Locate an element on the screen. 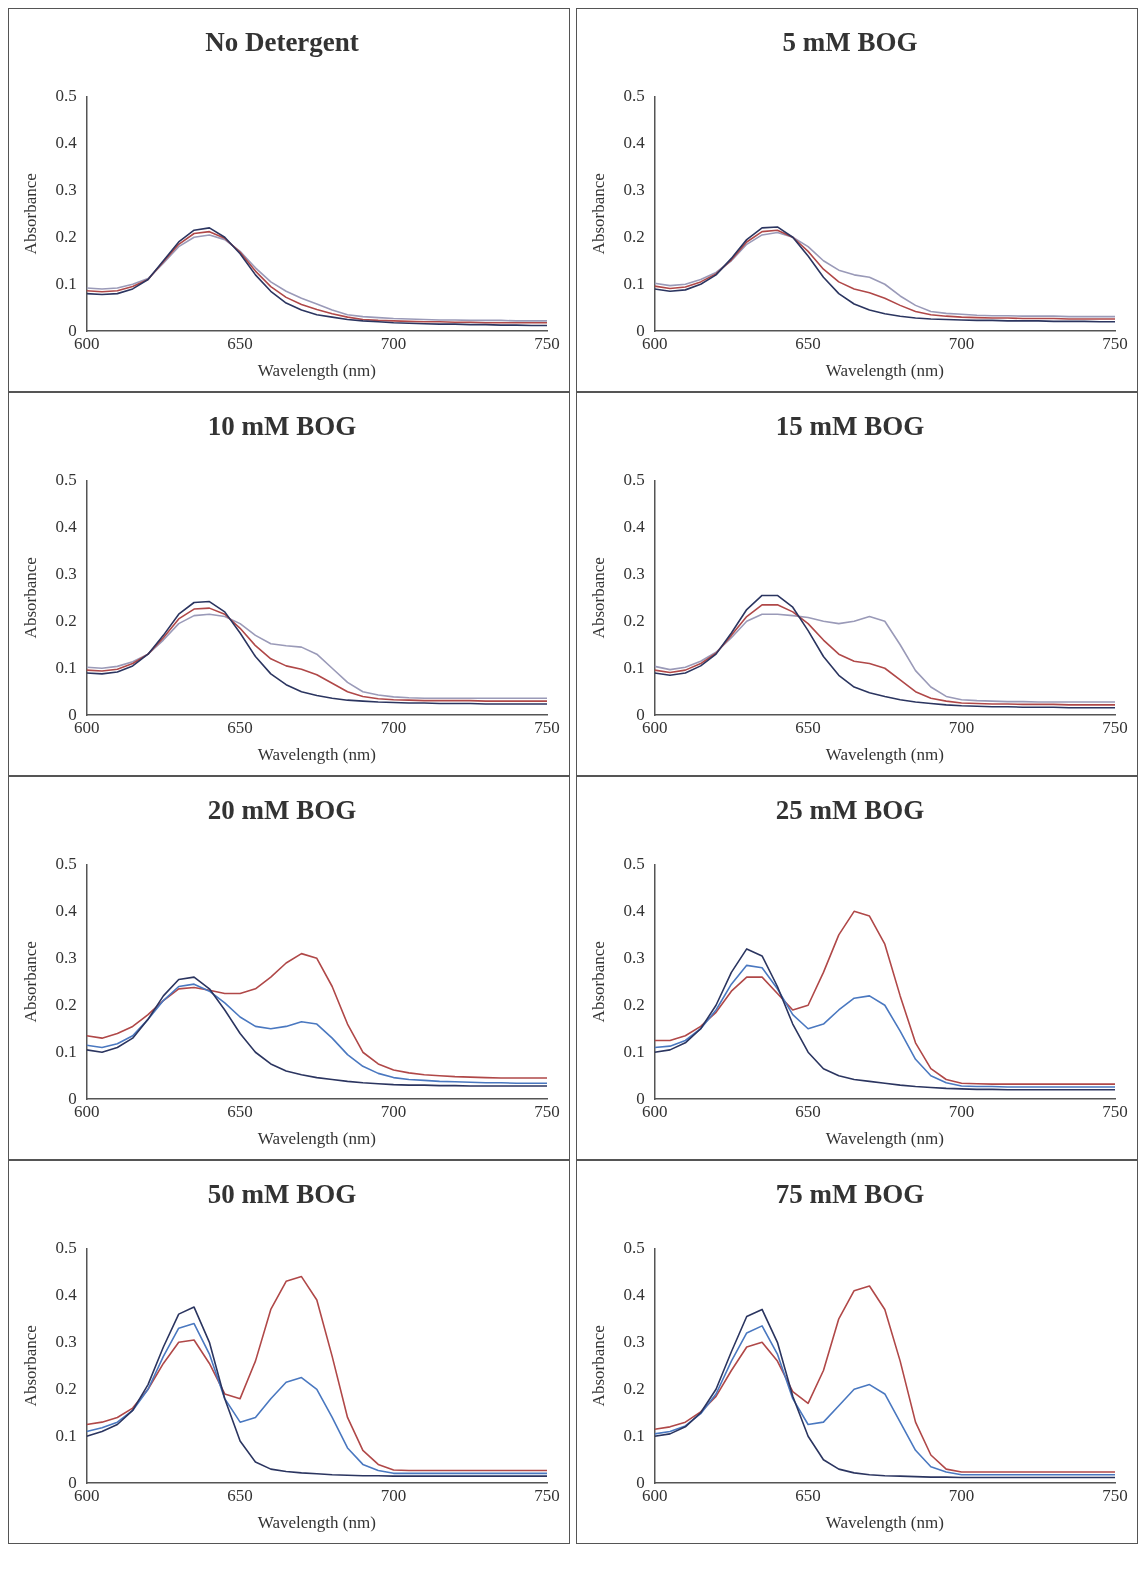 The image size is (1143, 1576). chart-title: 10 mM BOG is located at coordinates (282, 426).